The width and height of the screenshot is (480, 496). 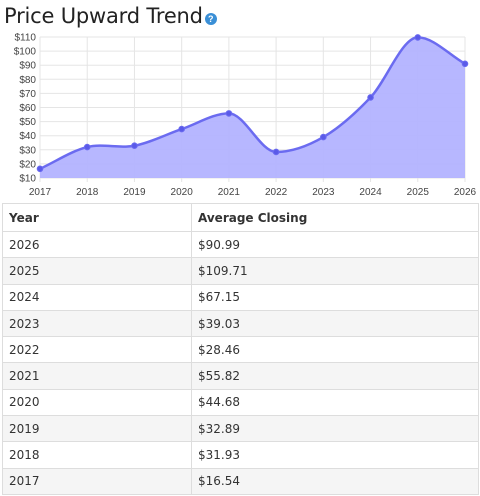 I want to click on year-cell: 2017, so click(x=97, y=481).